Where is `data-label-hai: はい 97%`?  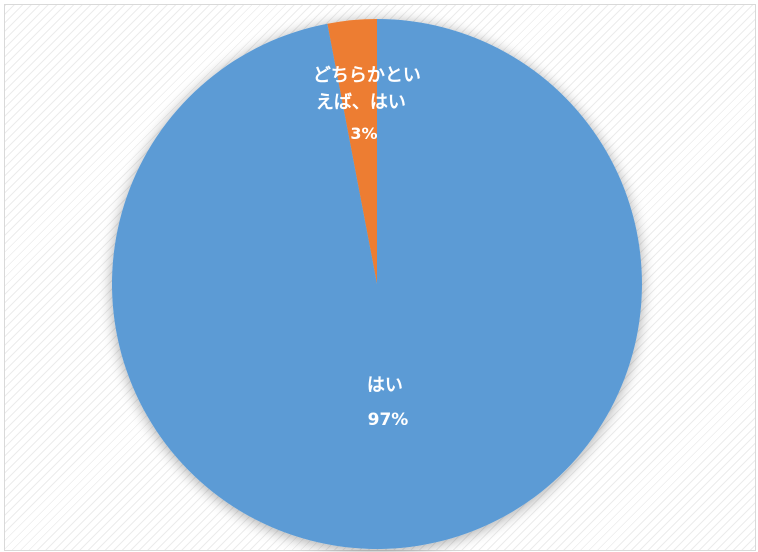
data-label-hai: はい 97% is located at coordinates (388, 402).